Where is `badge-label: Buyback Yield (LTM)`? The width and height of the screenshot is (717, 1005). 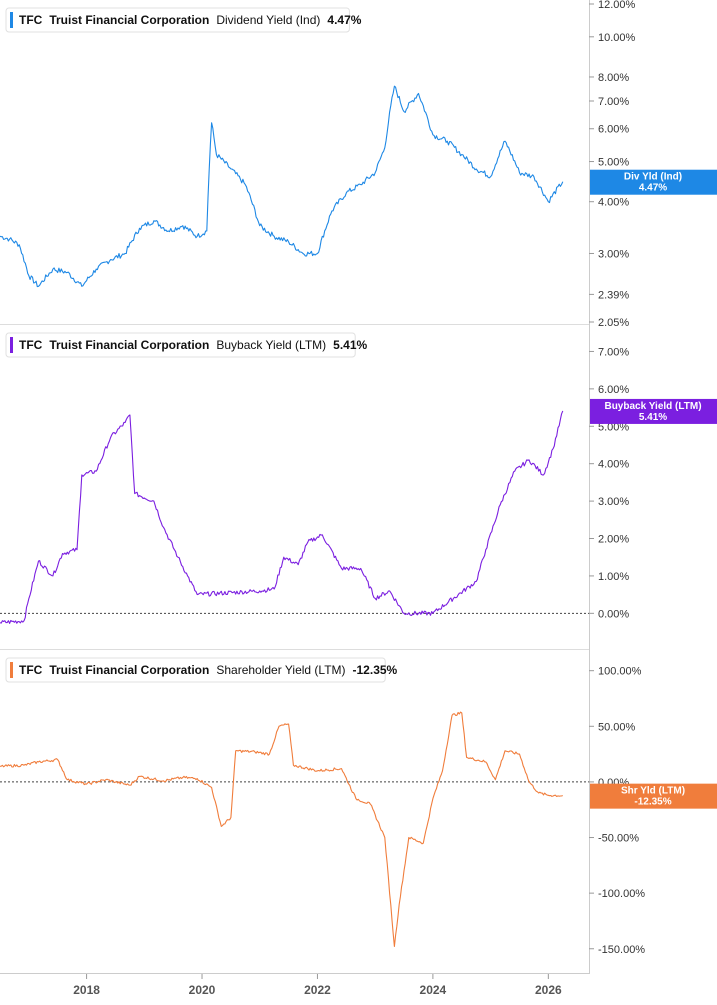
badge-label: Buyback Yield (LTM) is located at coordinates (652, 406).